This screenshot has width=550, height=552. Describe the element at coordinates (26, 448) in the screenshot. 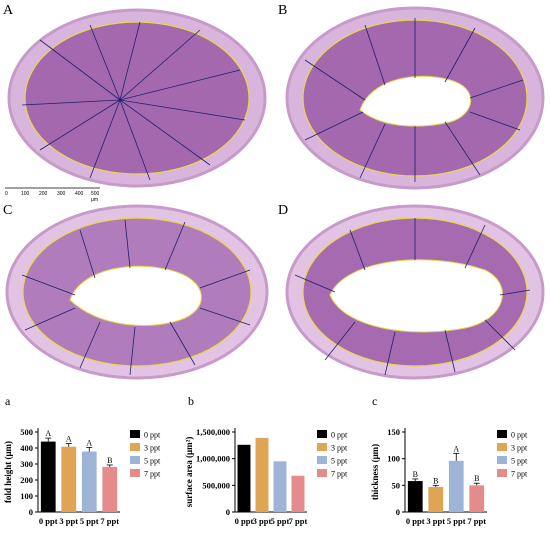

I see `y-tick-label: 400` at that location.